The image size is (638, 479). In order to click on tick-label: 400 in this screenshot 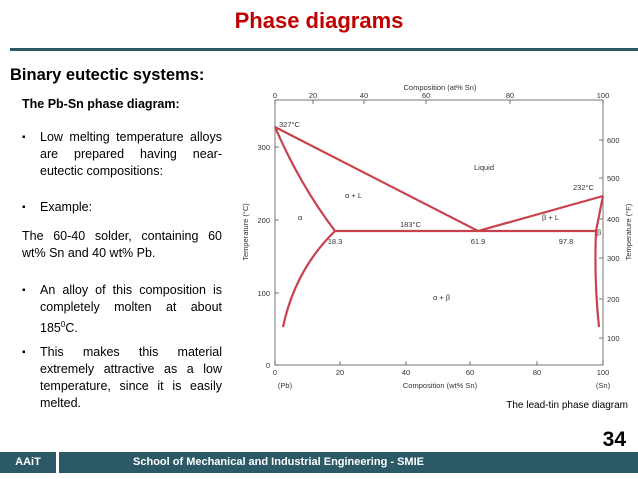, I will do `click(613, 219)`.